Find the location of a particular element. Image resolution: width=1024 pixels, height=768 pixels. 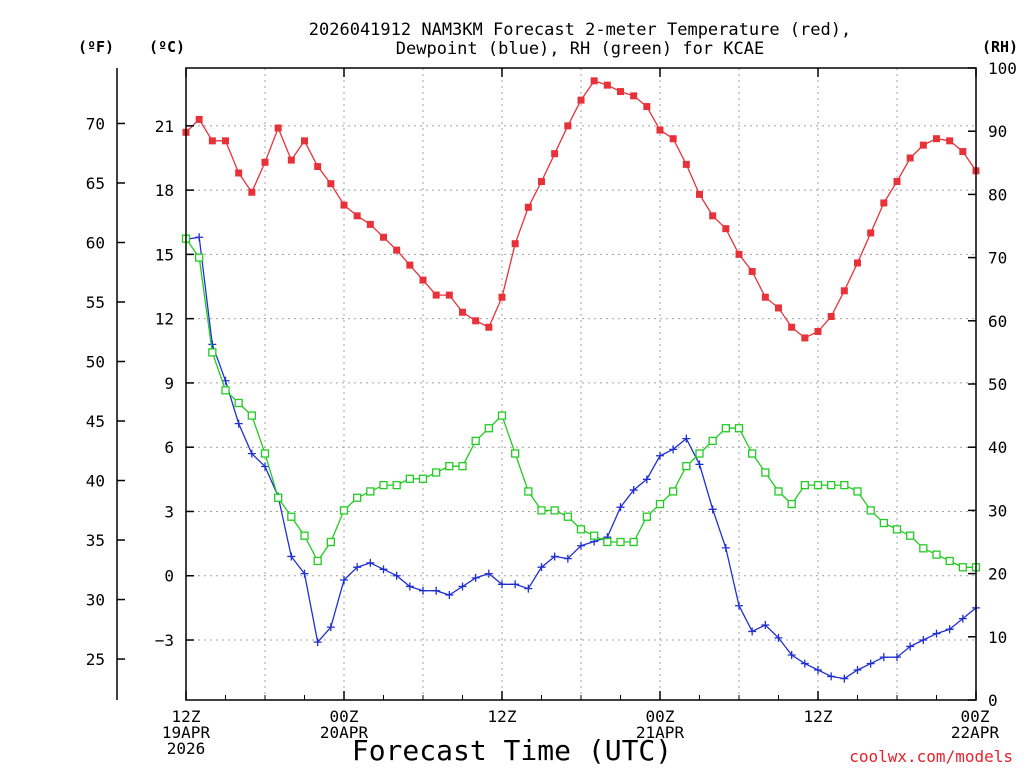

fahrenheit-tick-label: 55 is located at coordinates (95, 302).